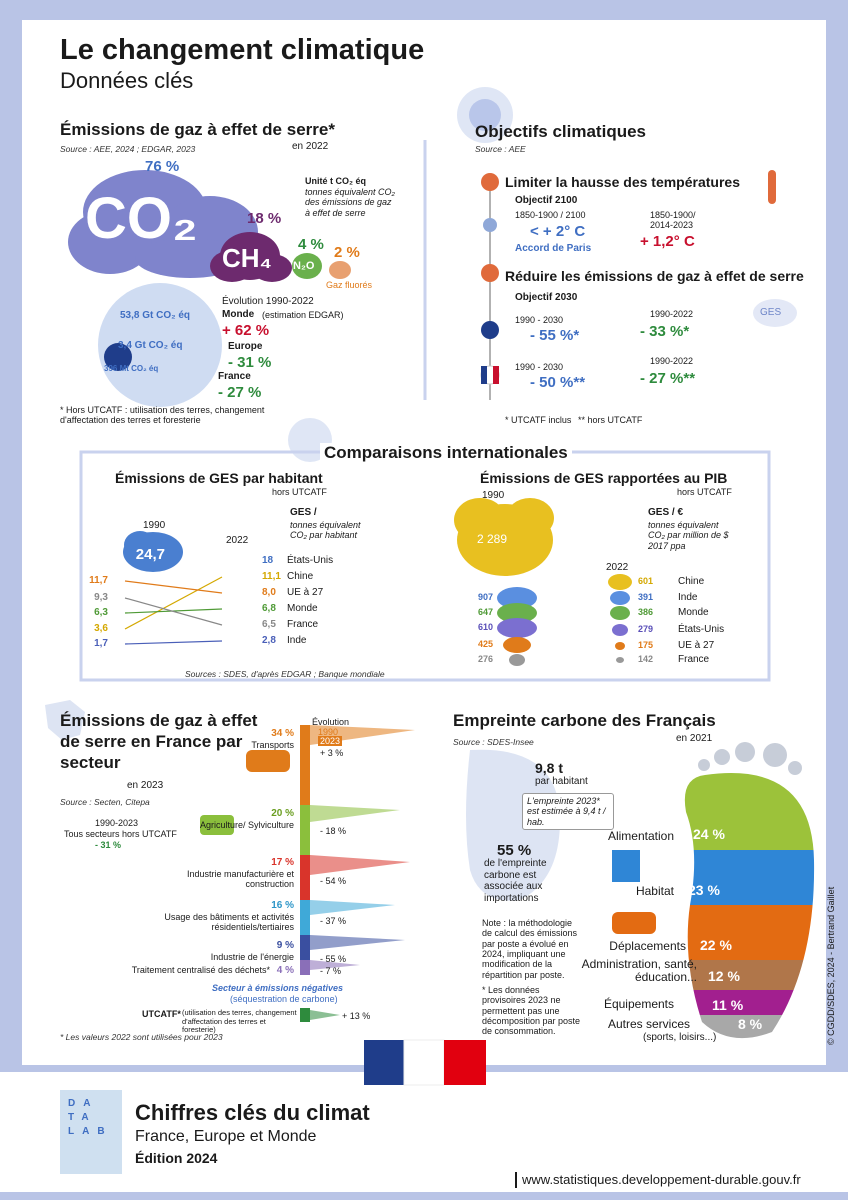  I want to click on legend: 1990, so click(328, 732).